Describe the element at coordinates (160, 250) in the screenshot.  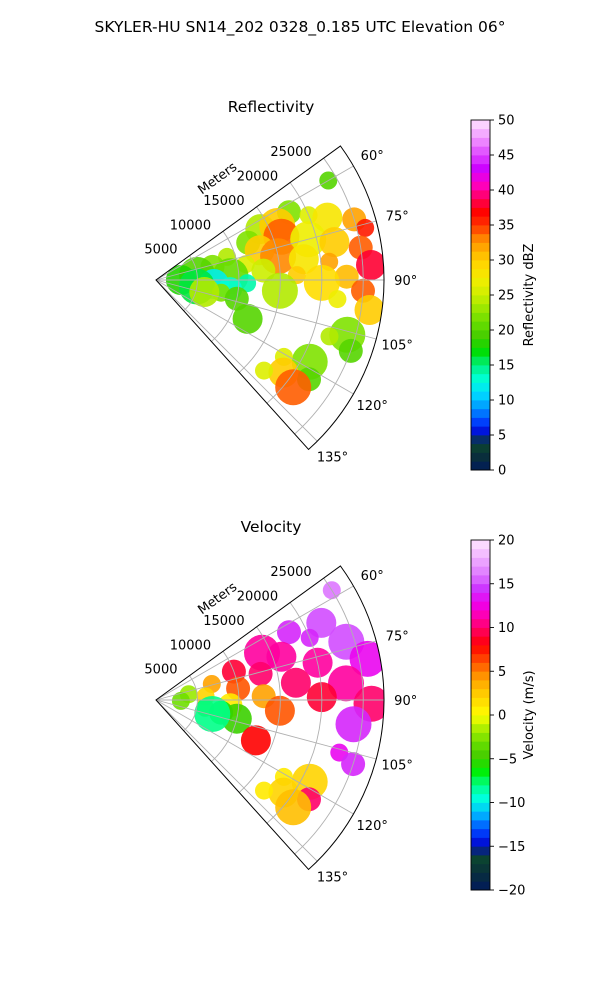
I see `reflectivity-range-tick: 5000` at that location.